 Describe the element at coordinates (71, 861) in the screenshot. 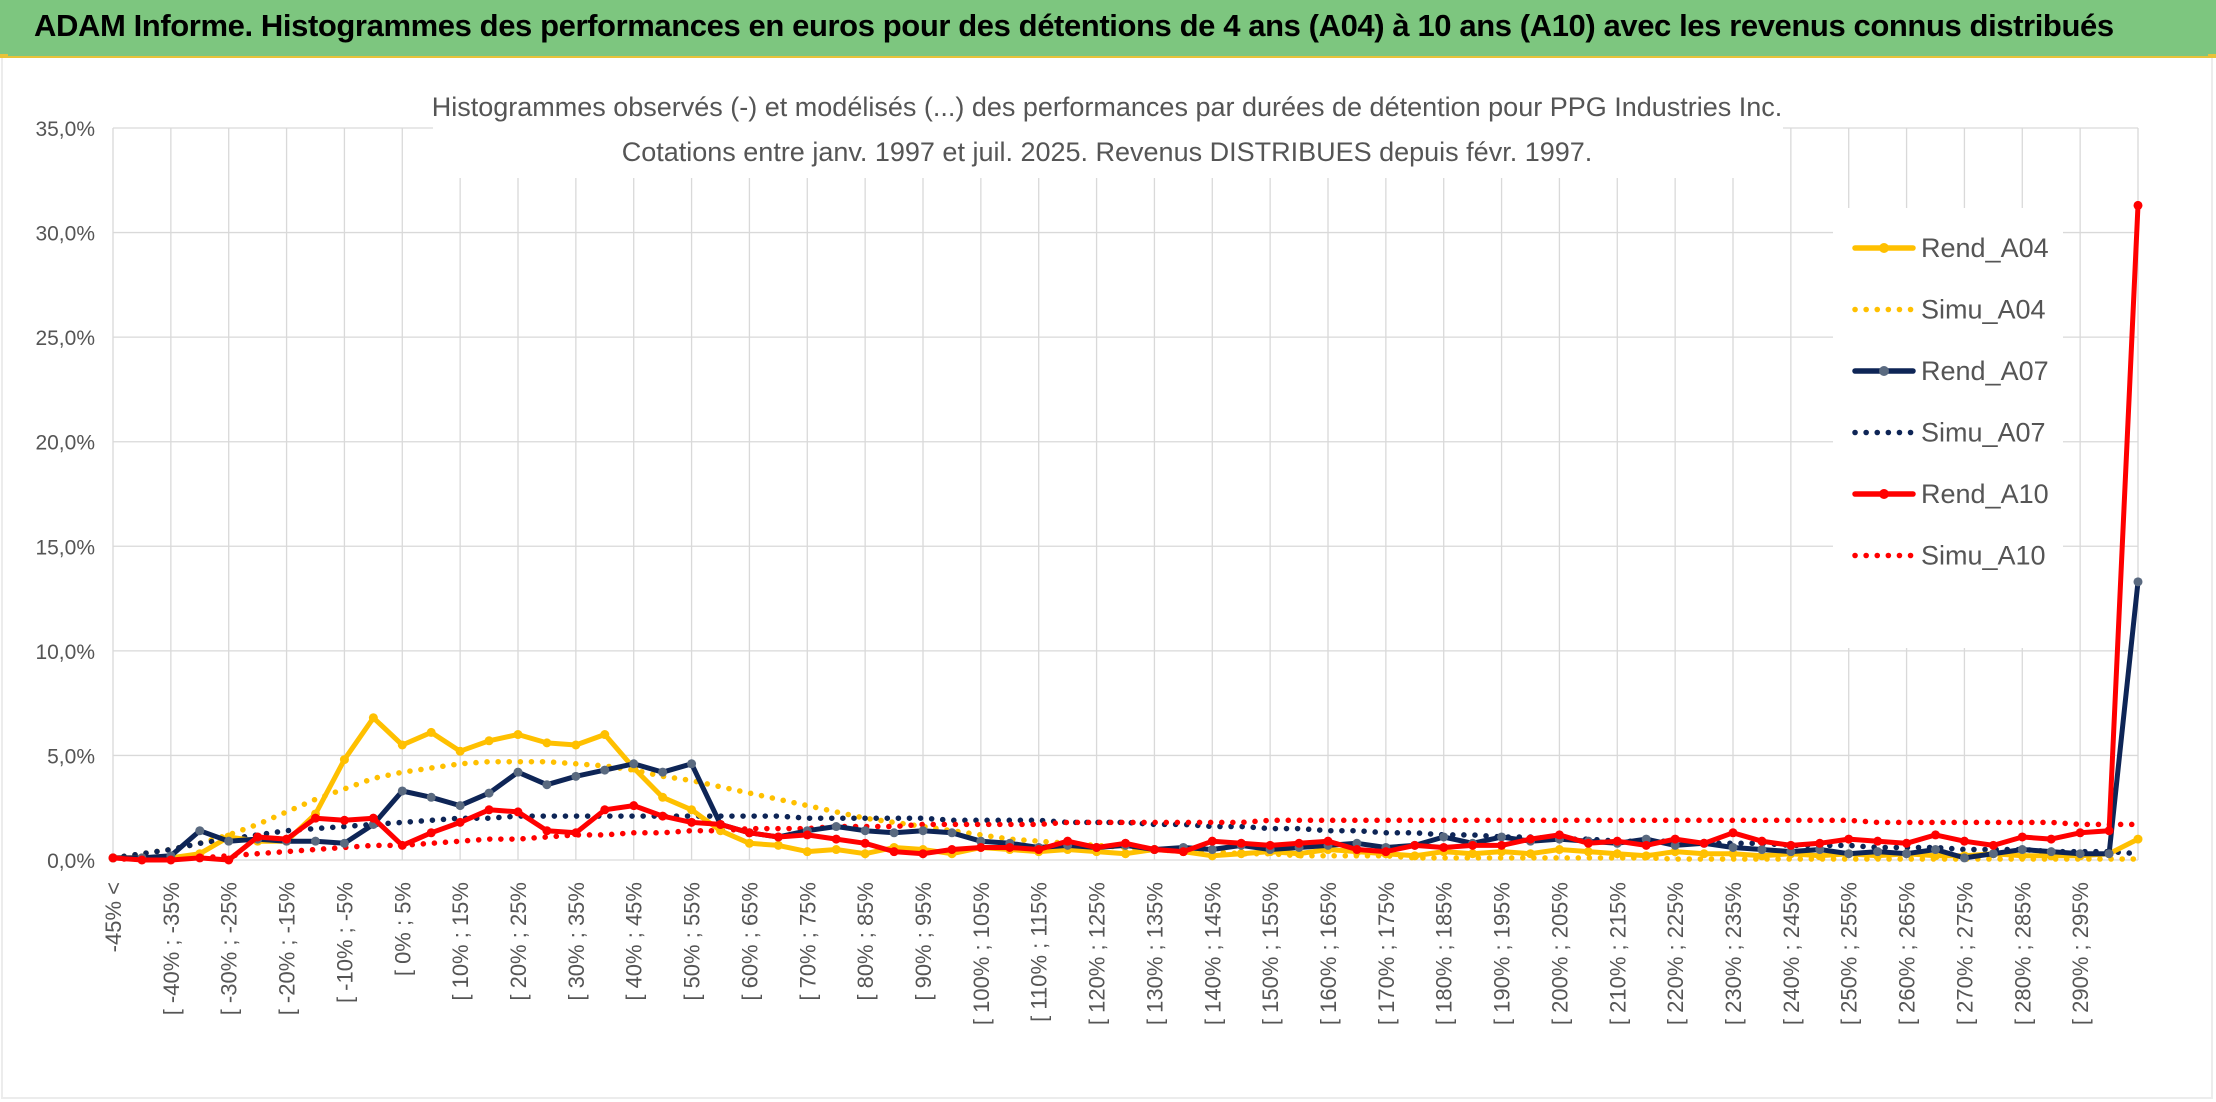

I see `y-tick-label: 0,0%` at that location.